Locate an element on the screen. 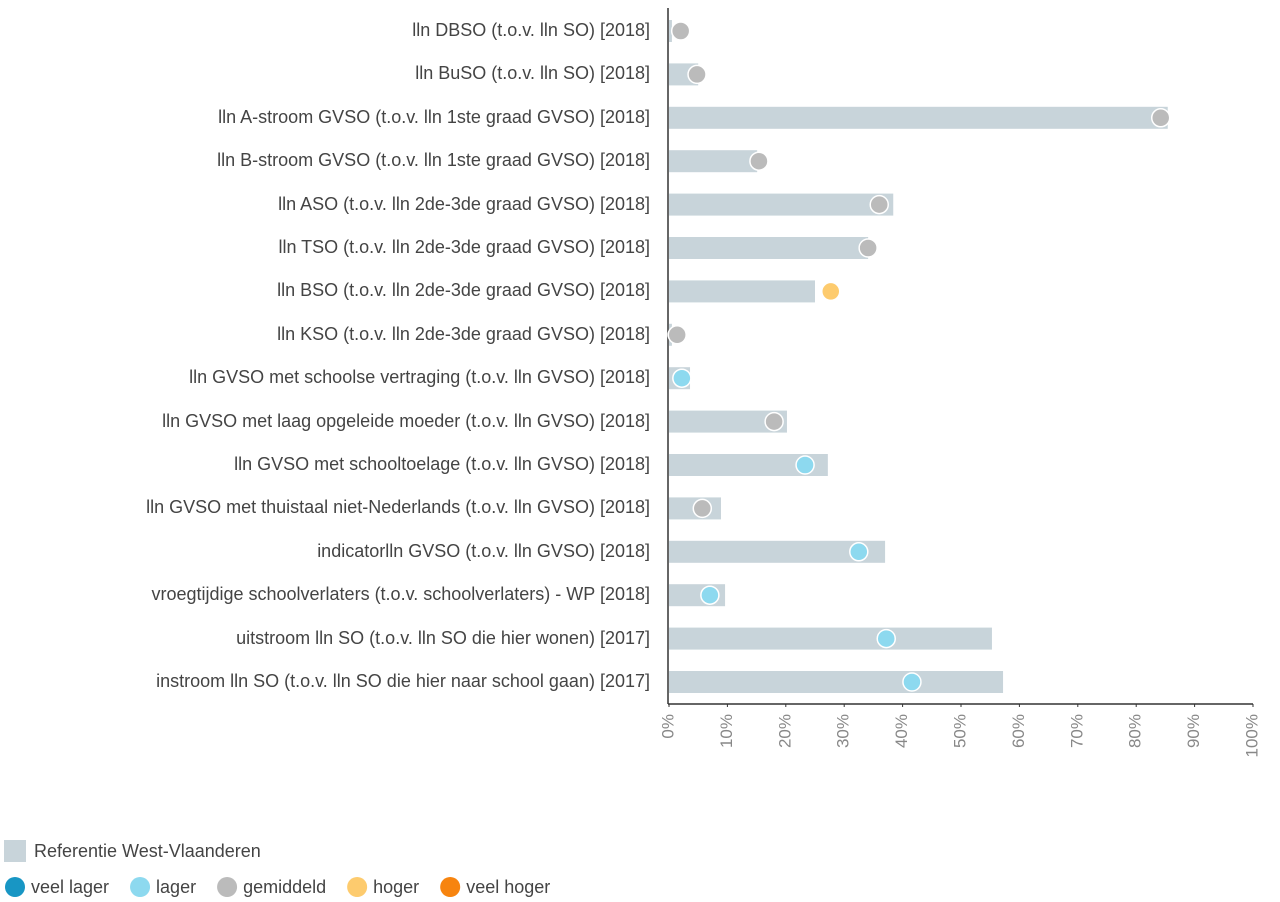 This screenshot has width=1280, height=902. x-tick-label: 50% is located at coordinates (959, 731).